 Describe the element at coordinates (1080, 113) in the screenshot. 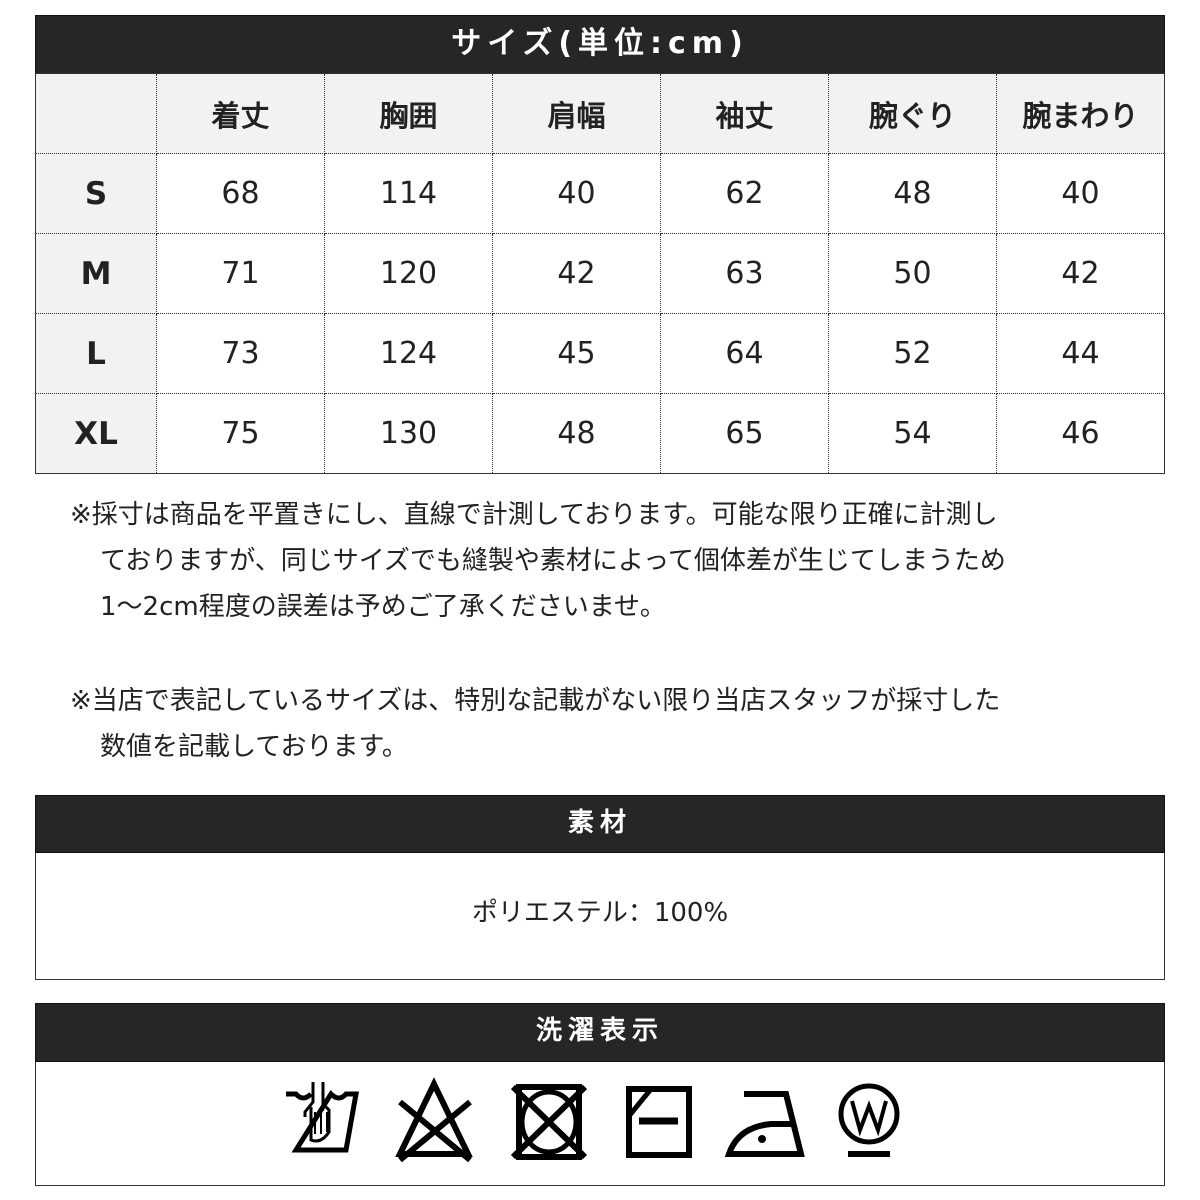

I see `column-header: 腕まわり` at that location.